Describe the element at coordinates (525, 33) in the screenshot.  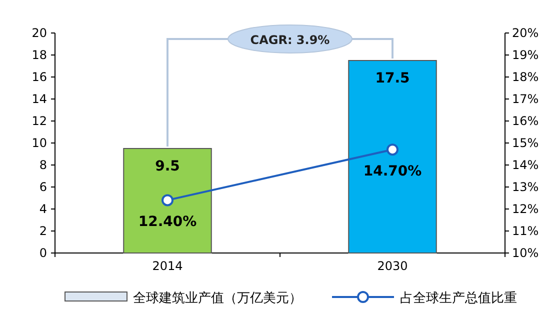
I see `y2-tick-label: 20%` at that location.